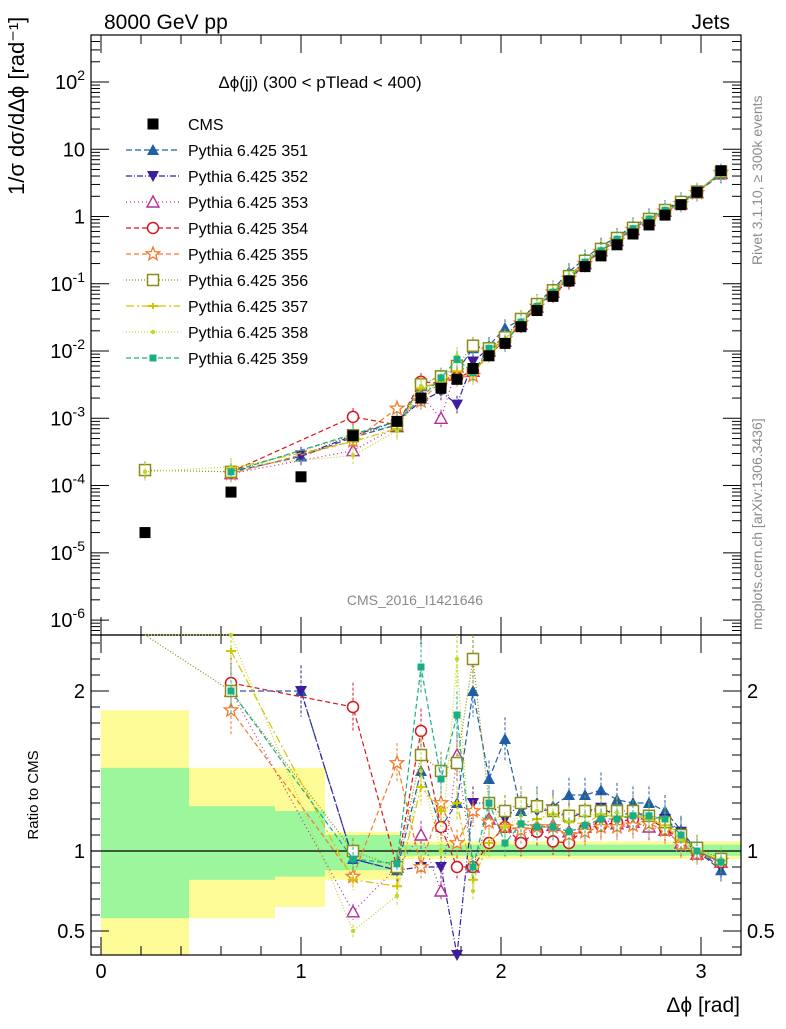 This screenshot has height=1029, width=786. Describe the element at coordinates (206, 125) in the screenshot. I see `legend-label: CMS` at that location.